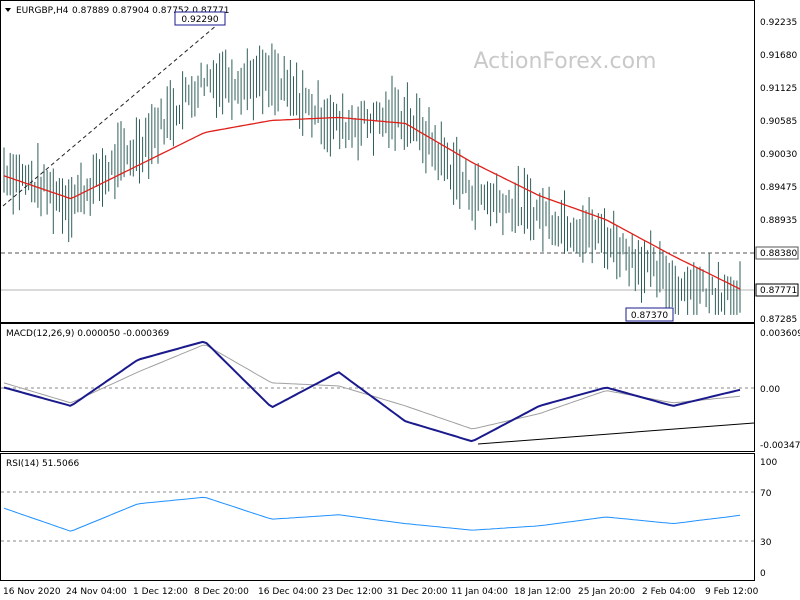 This screenshot has height=600, width=800. Describe the element at coordinates (8, 10) in the screenshot. I see `dropdown-triangle-icon` at that location.